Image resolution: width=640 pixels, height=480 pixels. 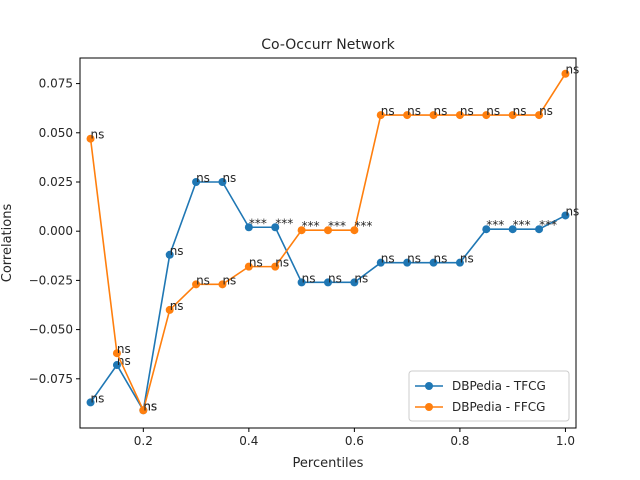 I want to click on y-tick-label: 0.000, so click(x=56, y=231).